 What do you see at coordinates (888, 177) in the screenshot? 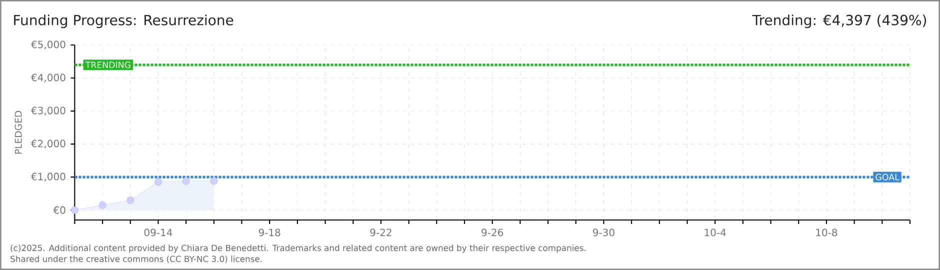
I see `ref-line-label: GOAL` at bounding box center [888, 177].